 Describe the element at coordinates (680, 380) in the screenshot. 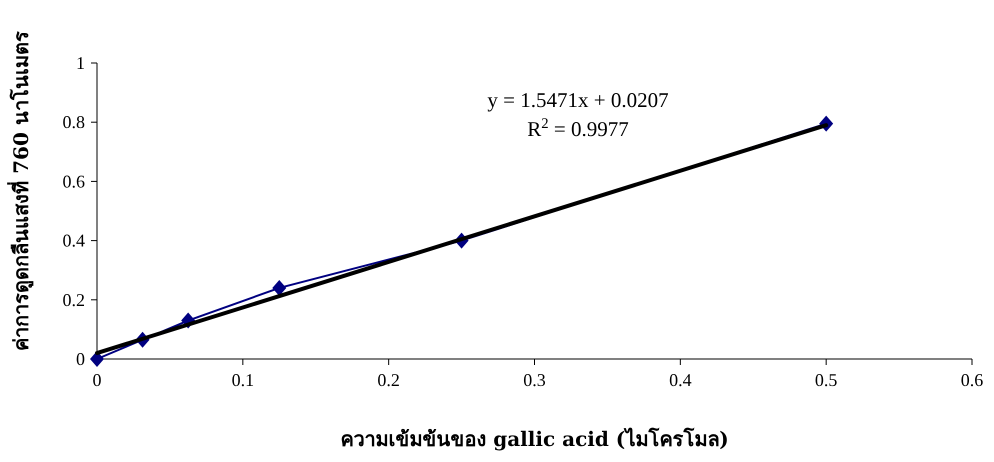

I see `x-tick-label: 0.4` at that location.